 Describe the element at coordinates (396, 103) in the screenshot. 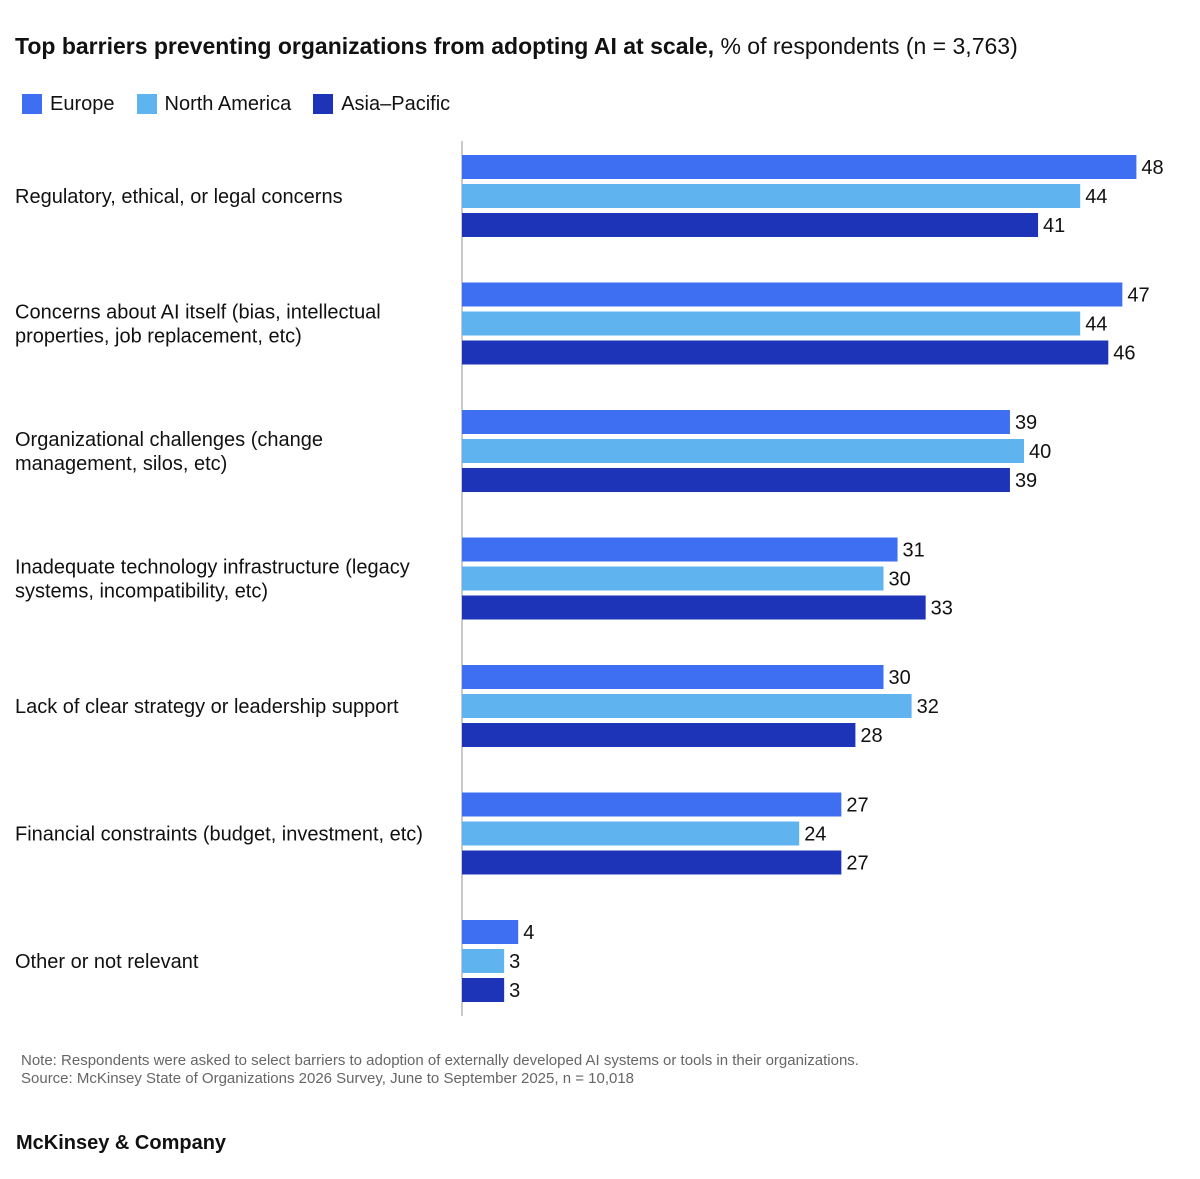

I see `legend-label-asia-pacific: Asia–Pacific` at that location.